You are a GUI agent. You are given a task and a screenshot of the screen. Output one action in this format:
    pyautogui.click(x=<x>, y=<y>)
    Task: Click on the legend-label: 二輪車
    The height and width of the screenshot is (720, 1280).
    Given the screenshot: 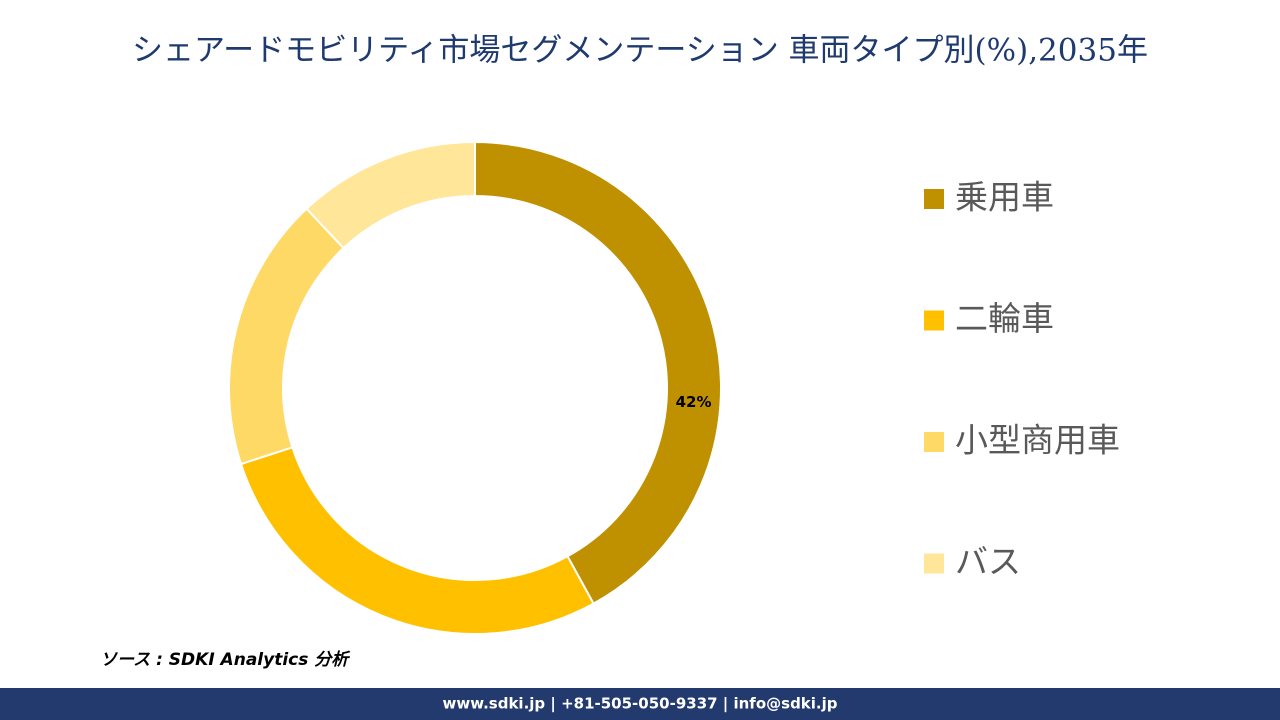 What is the action you would take?
    pyautogui.click(x=1004, y=318)
    